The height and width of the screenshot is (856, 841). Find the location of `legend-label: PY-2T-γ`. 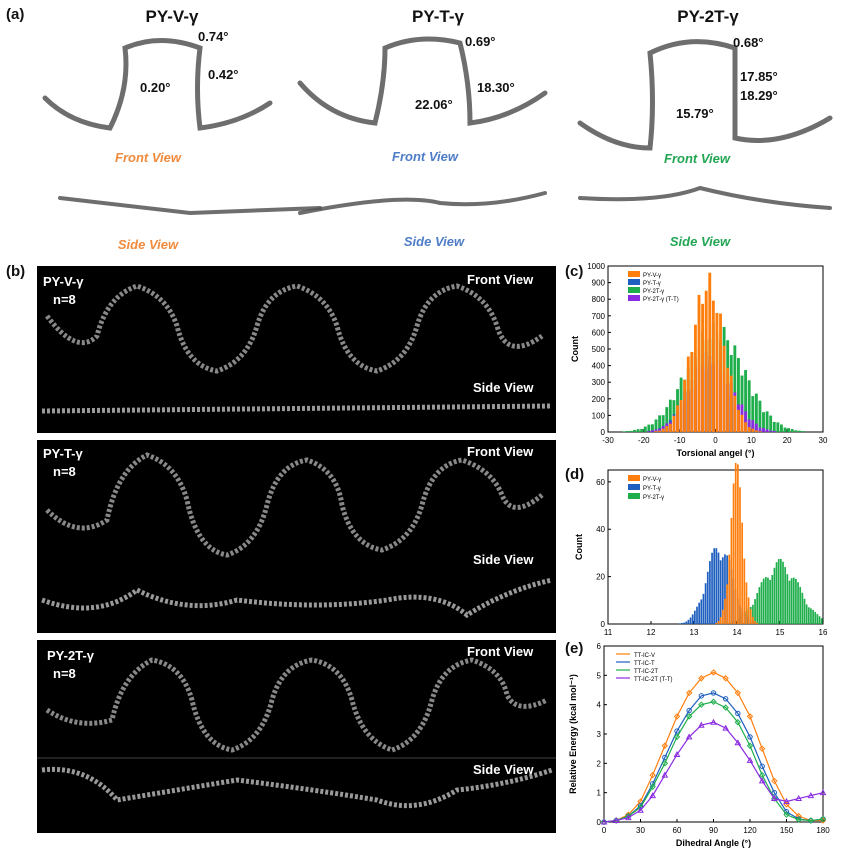

legend-label: PY-2T-γ is located at coordinates (653, 292).